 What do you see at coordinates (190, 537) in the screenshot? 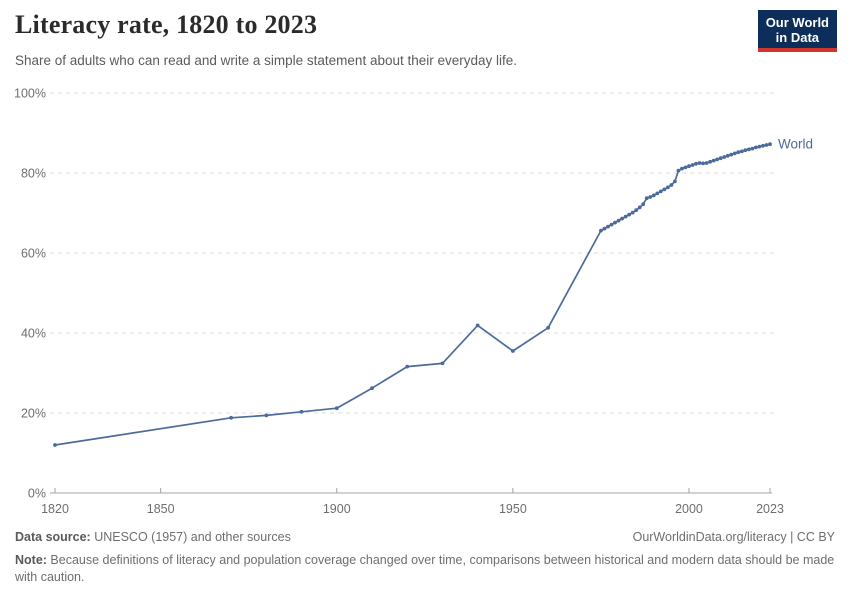
I see `data-source-text: UNESCO (1957) and other sources` at bounding box center [190, 537].